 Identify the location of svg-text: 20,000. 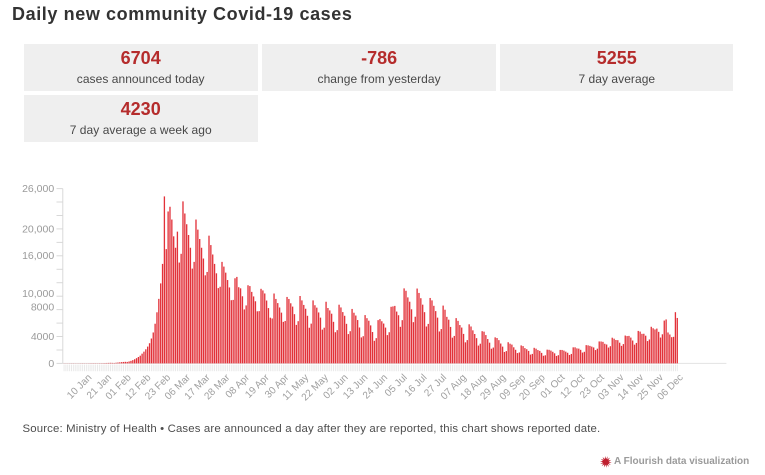
(38, 229).